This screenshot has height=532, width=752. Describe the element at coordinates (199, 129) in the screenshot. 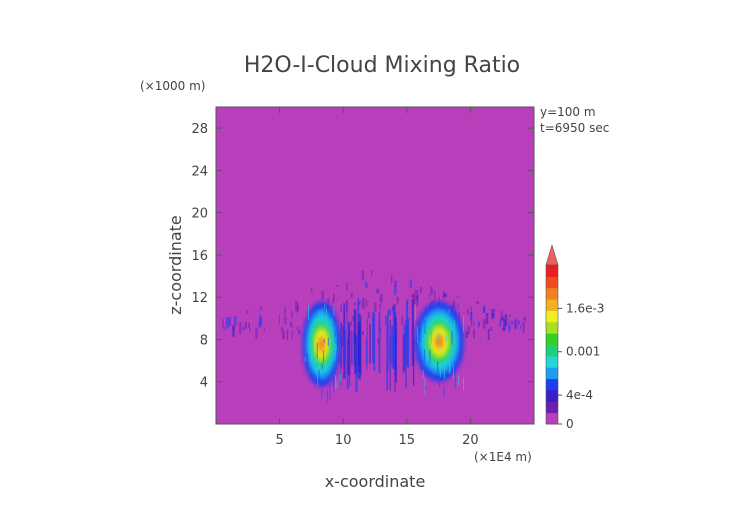

I see `y-tick-label-6: 28` at that location.